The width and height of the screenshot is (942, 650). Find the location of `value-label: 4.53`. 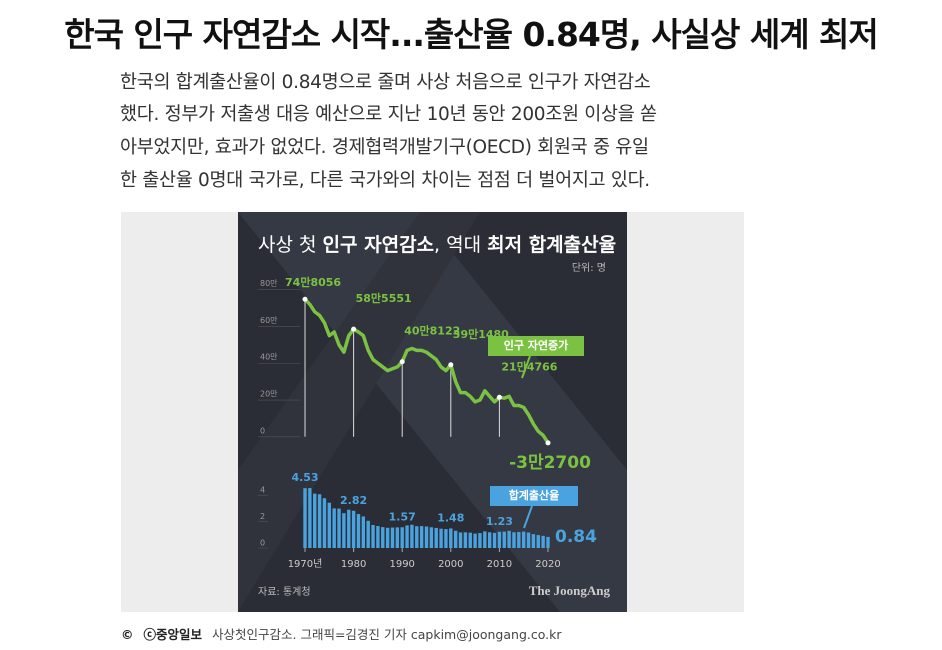

value-label: 4.53 is located at coordinates (304, 477).